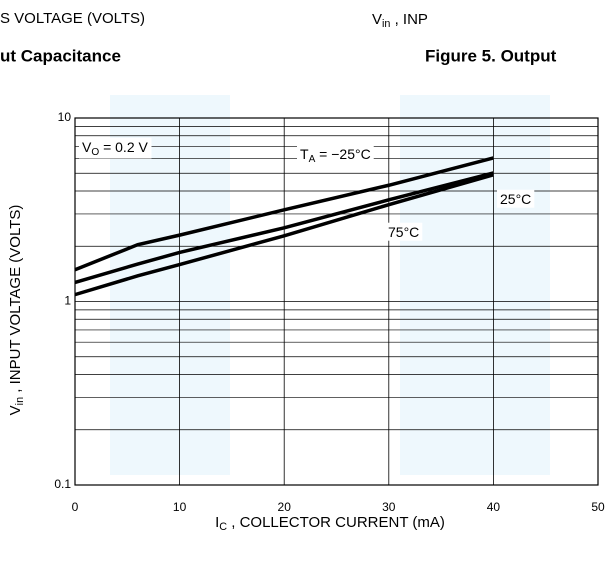 Image resolution: width=607 pixels, height=563 pixels. Describe the element at coordinates (336, 522) in the screenshot. I see `x-axis-label-part: , COLLECTOR CURRENT (mA)` at that location.